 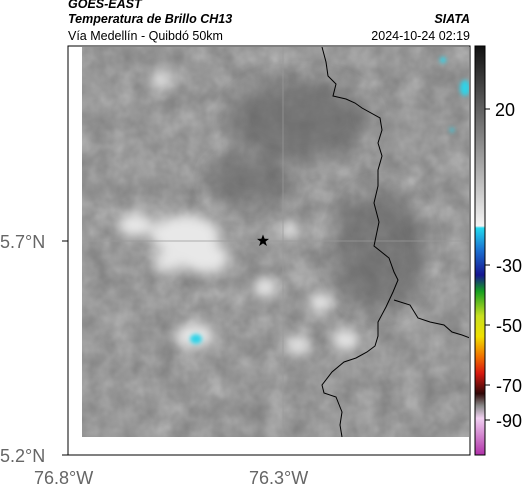 What do you see at coordinates (145, 36) in the screenshot?
I see `route-subtitle: Vía Medellín - Quibdó 50km` at bounding box center [145, 36].